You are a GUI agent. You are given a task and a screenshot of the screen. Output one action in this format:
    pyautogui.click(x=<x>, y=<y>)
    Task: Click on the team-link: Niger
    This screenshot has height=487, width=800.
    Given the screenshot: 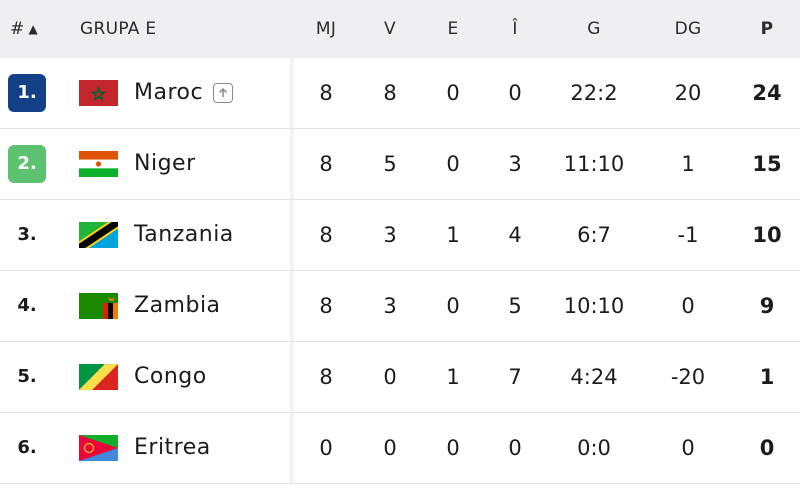 What is the action you would take?
    pyautogui.click(x=165, y=164)
    